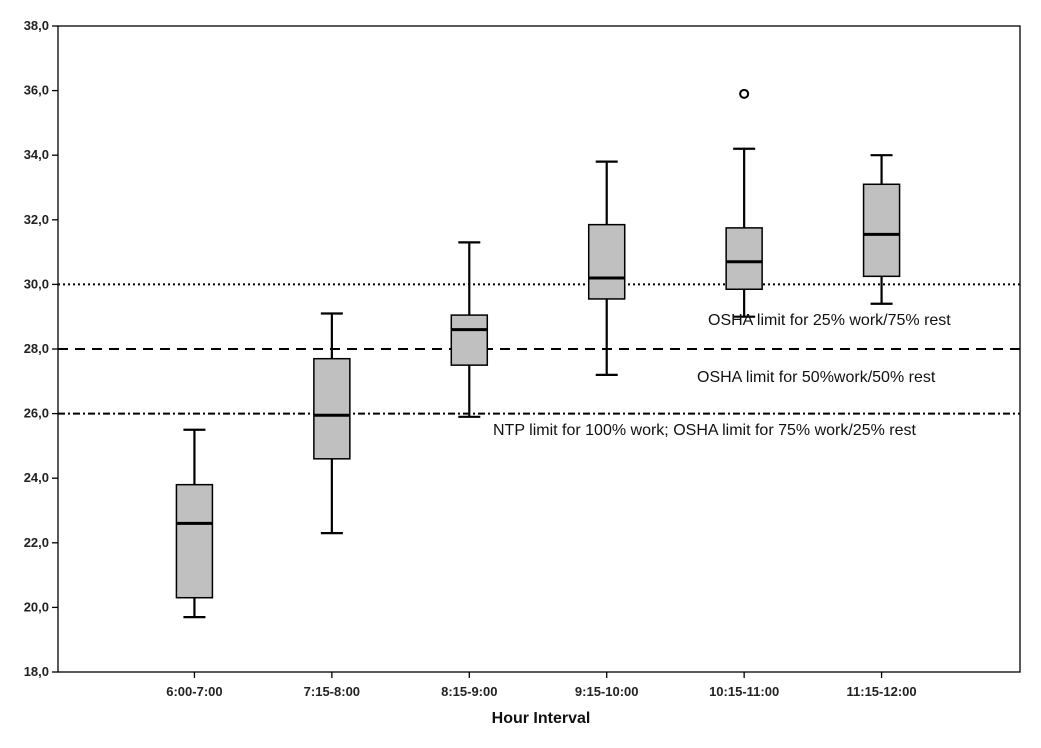  I want to click on outlier-point, so click(744, 93).